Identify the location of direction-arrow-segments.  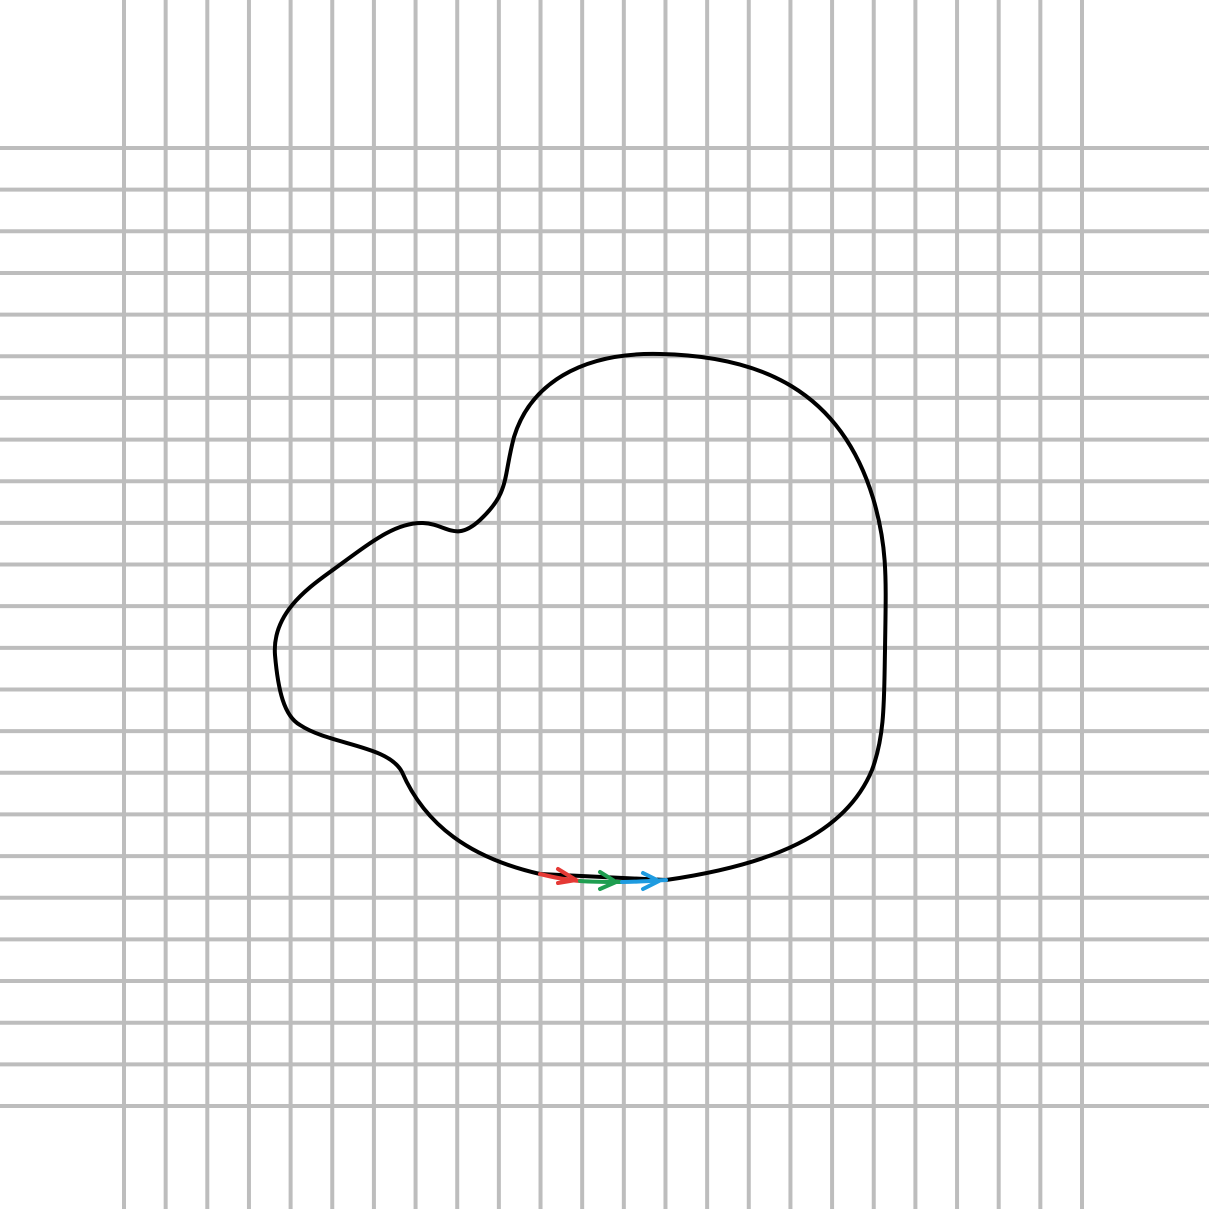
(603, 879).